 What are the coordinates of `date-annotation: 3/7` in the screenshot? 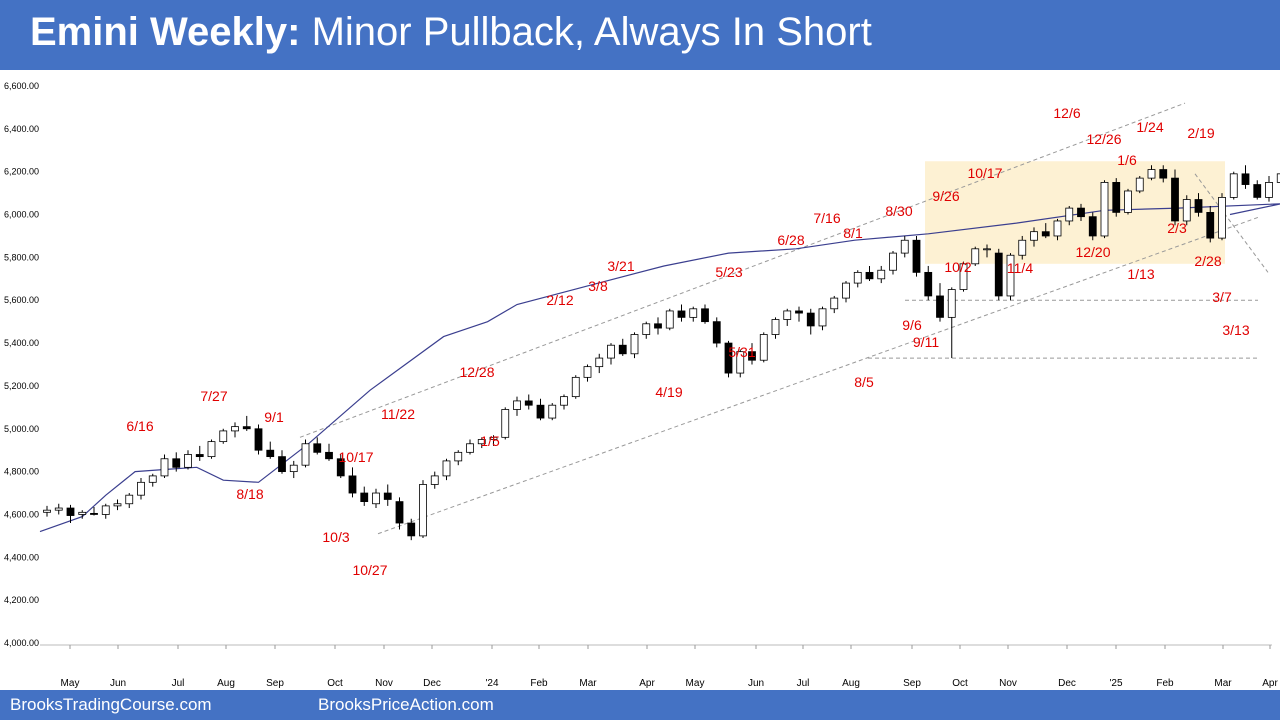 It's located at (1222, 297).